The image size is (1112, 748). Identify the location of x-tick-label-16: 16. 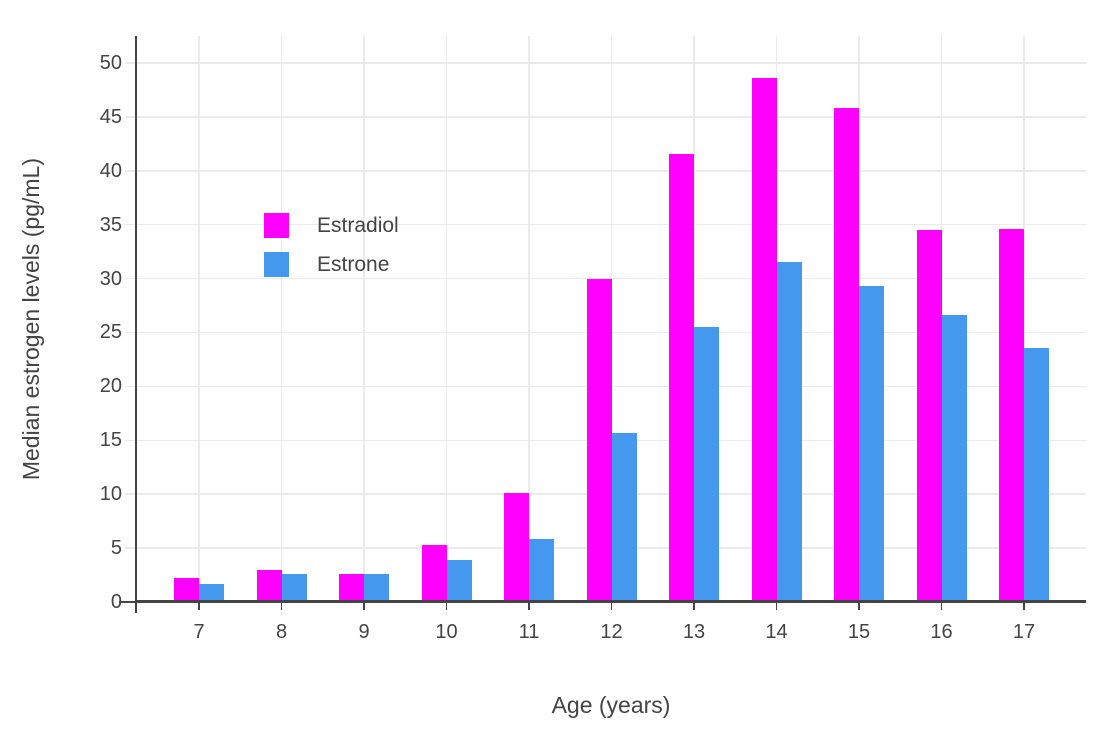
(941, 632).